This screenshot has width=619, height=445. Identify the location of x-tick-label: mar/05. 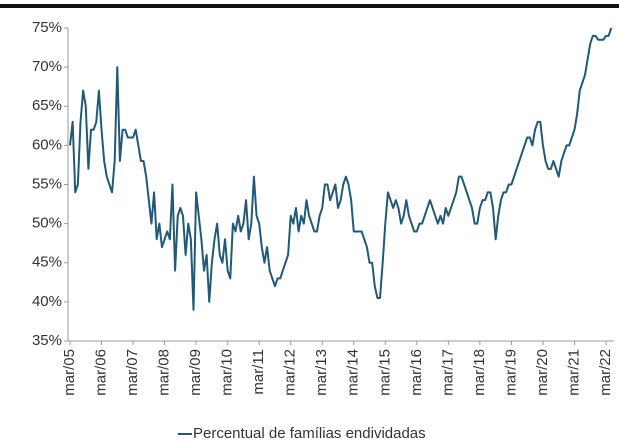
(69, 372).